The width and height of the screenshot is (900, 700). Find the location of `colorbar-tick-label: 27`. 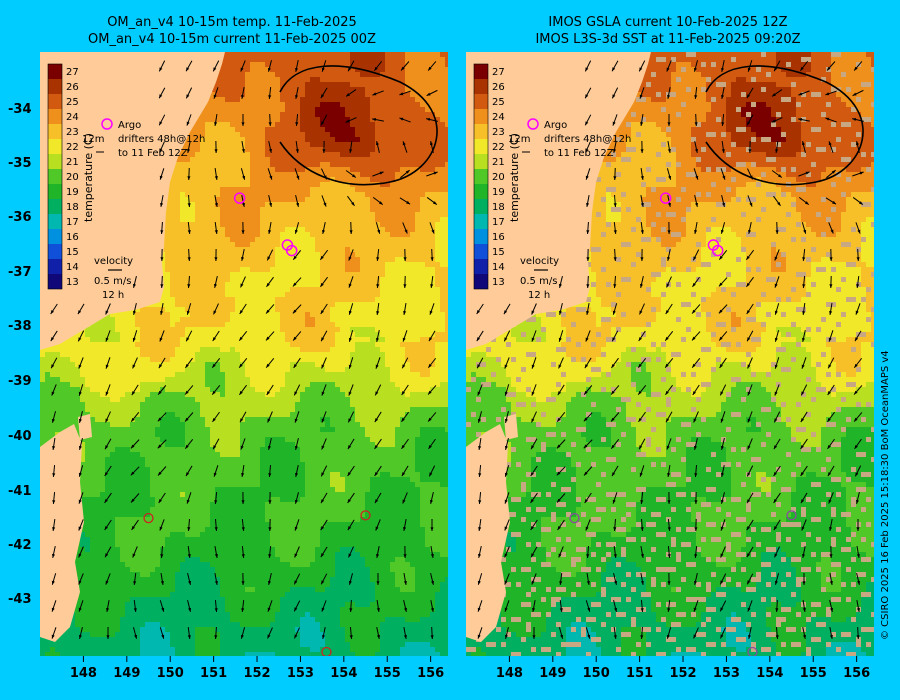

colorbar-tick-label: 27 is located at coordinates (498, 72).